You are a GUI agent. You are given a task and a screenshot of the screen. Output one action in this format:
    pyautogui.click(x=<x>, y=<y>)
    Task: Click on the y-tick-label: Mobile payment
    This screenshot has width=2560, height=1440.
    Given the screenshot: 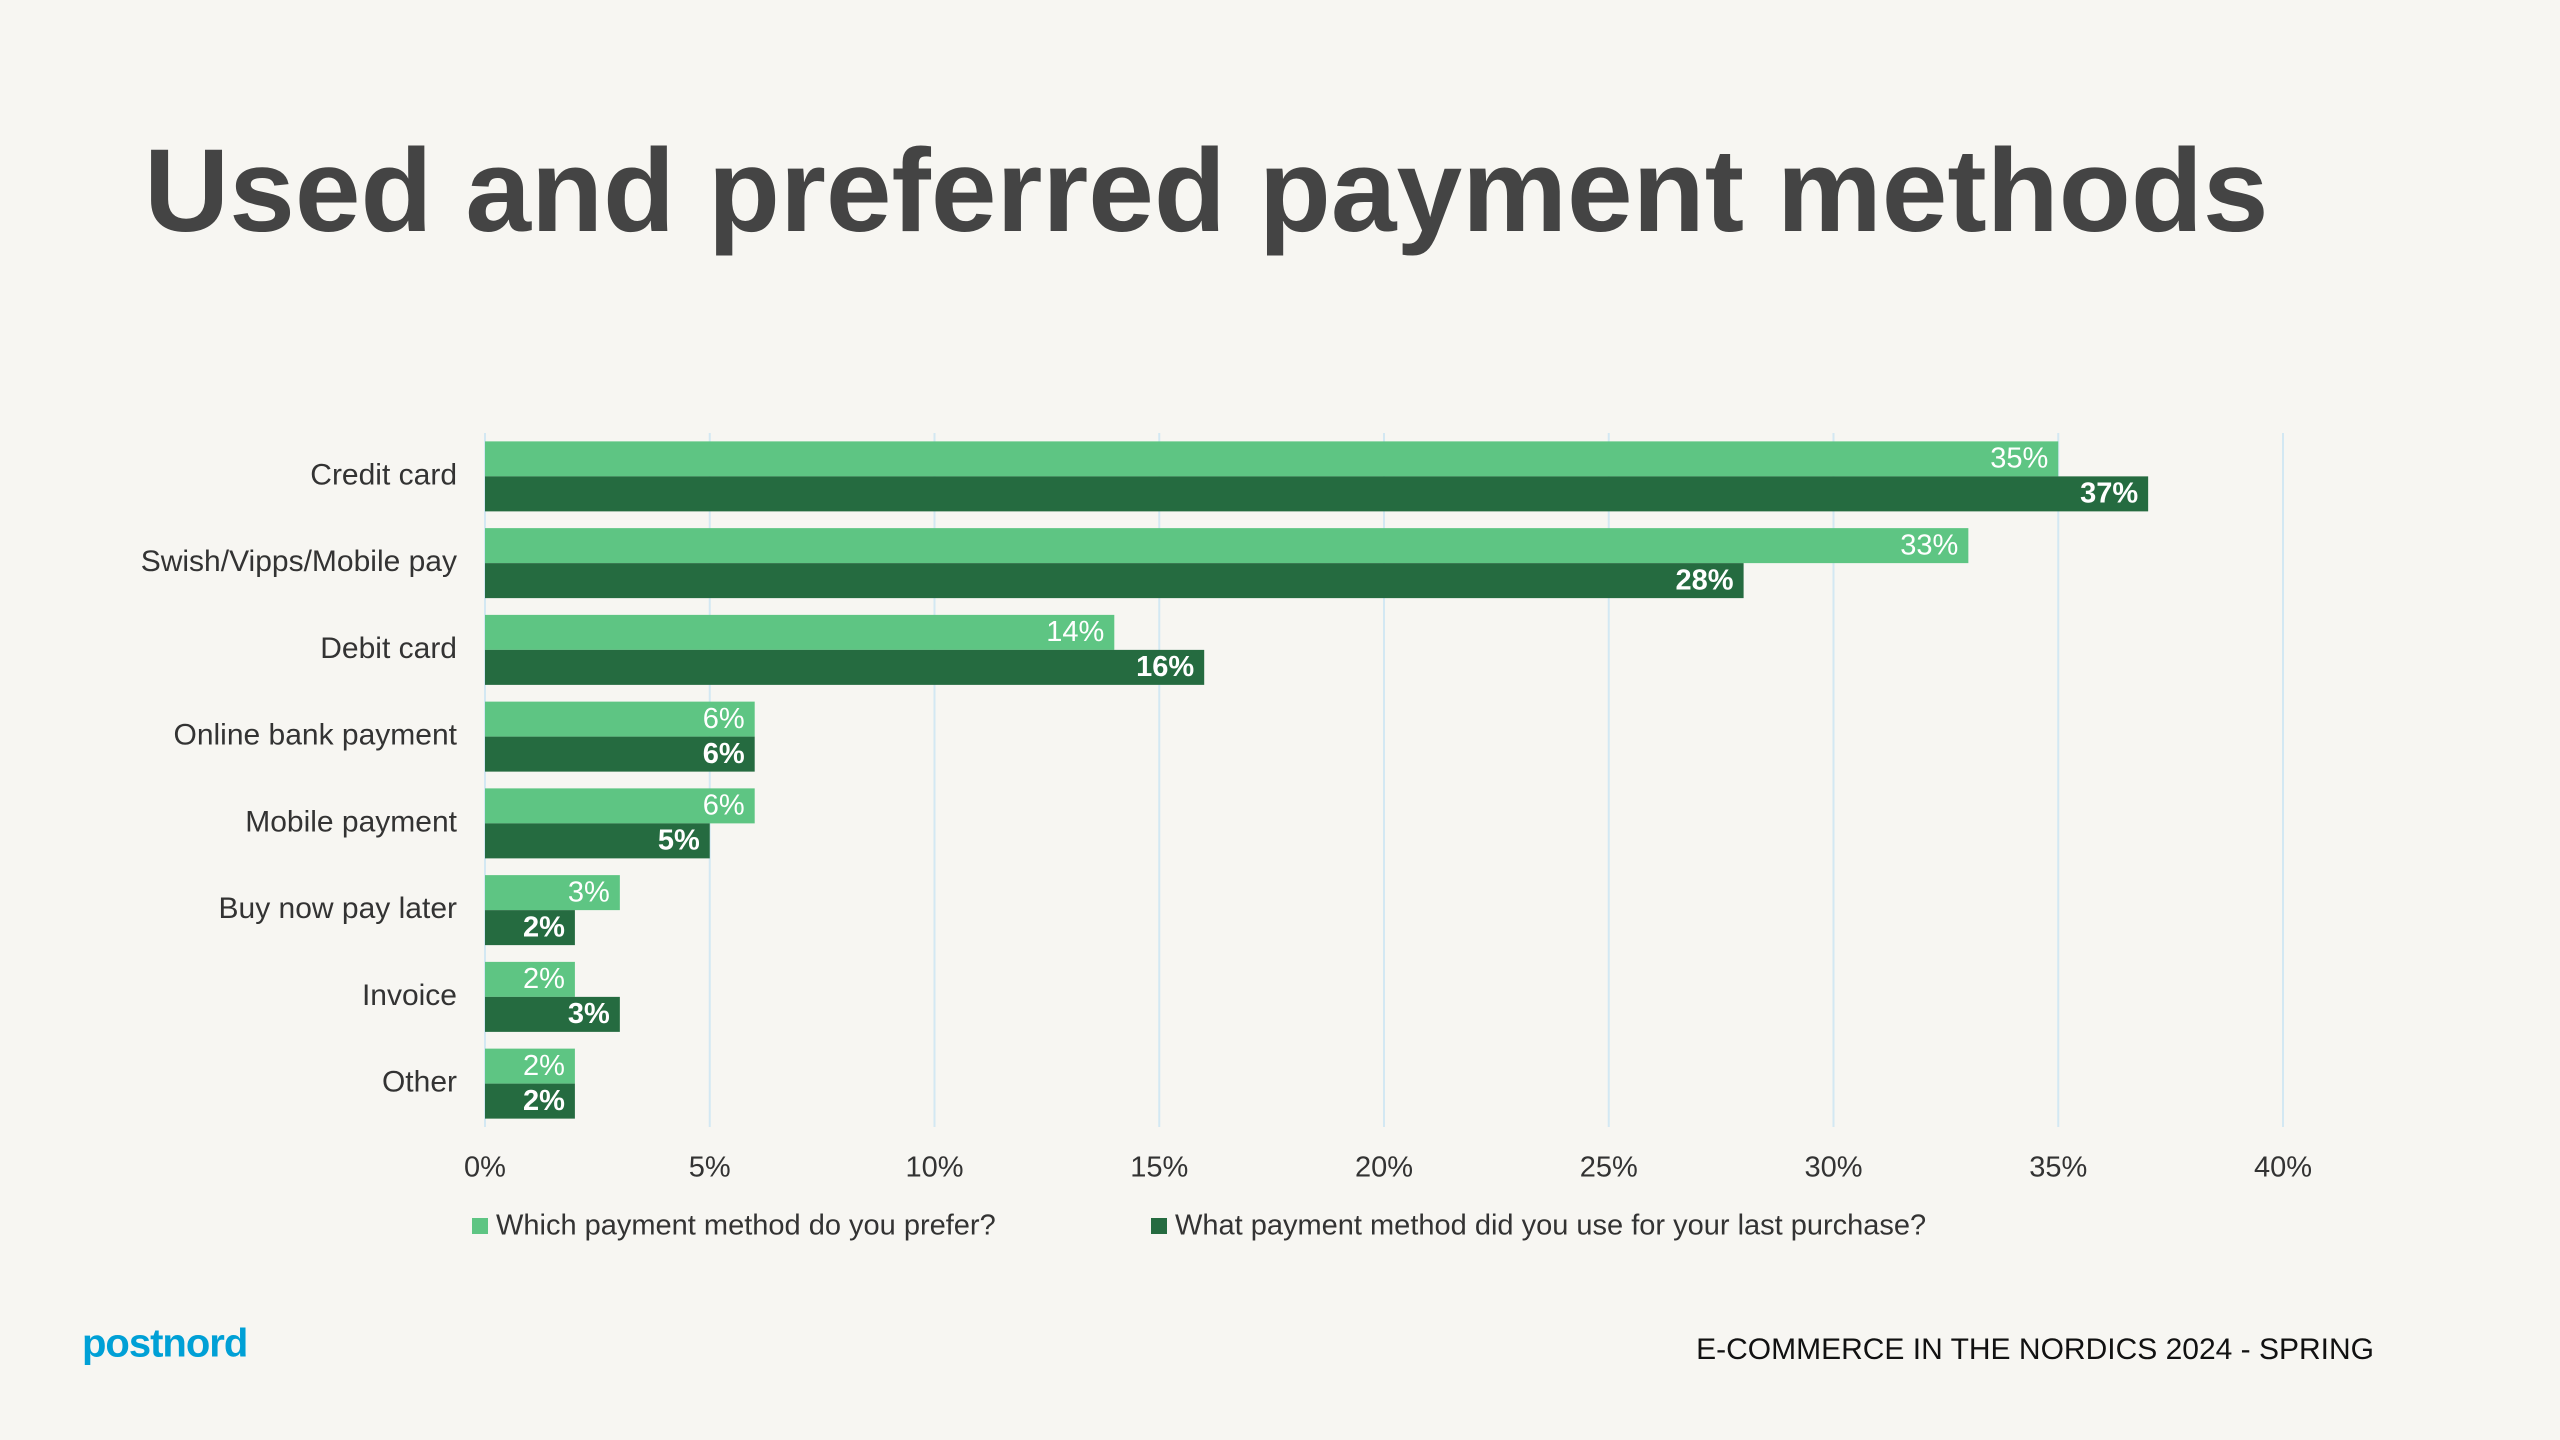 What is the action you would take?
    pyautogui.click(x=351, y=821)
    